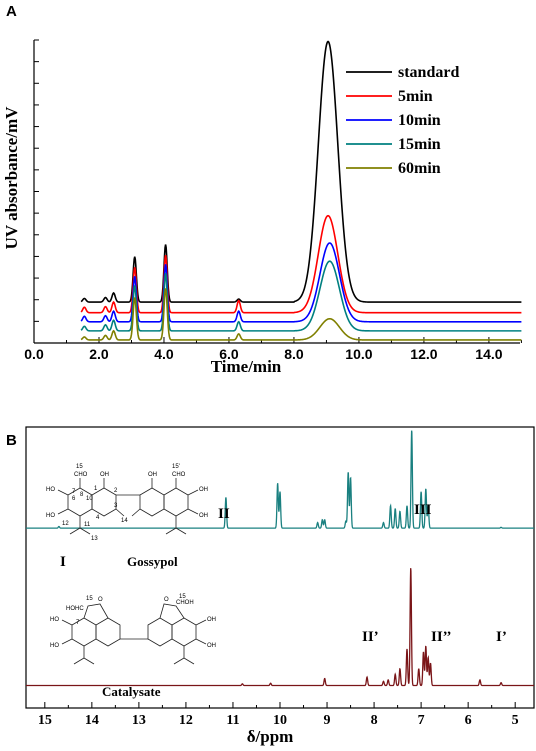 The height and width of the screenshot is (751, 536). I want to click on svg-text: 12, so click(65, 524).